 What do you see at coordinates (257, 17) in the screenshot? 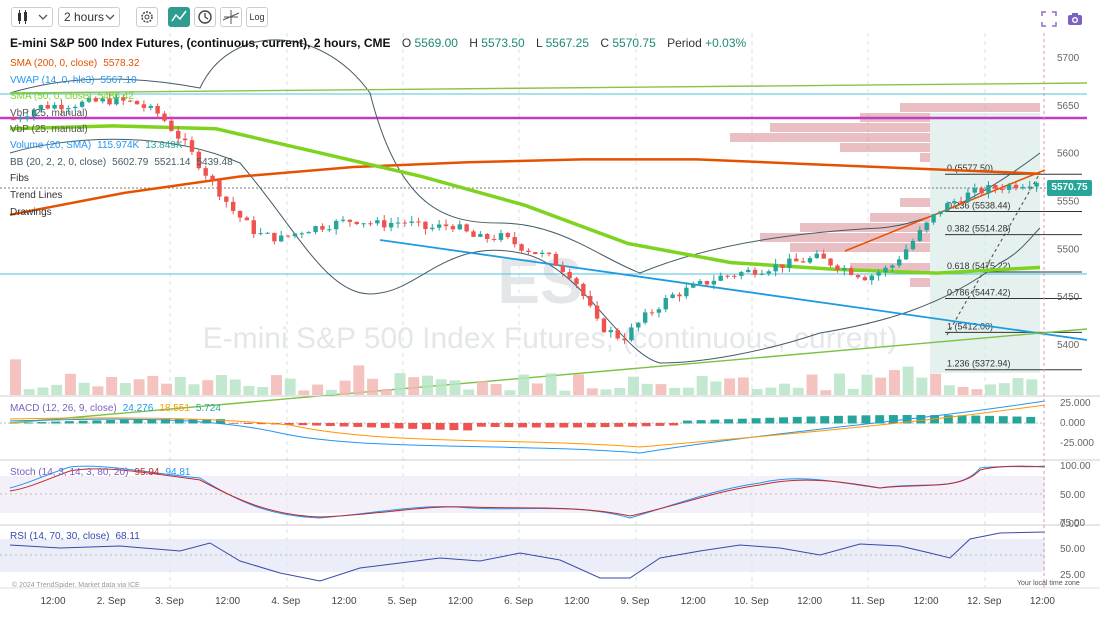
I see `log-scale-button: Log` at bounding box center [257, 17].